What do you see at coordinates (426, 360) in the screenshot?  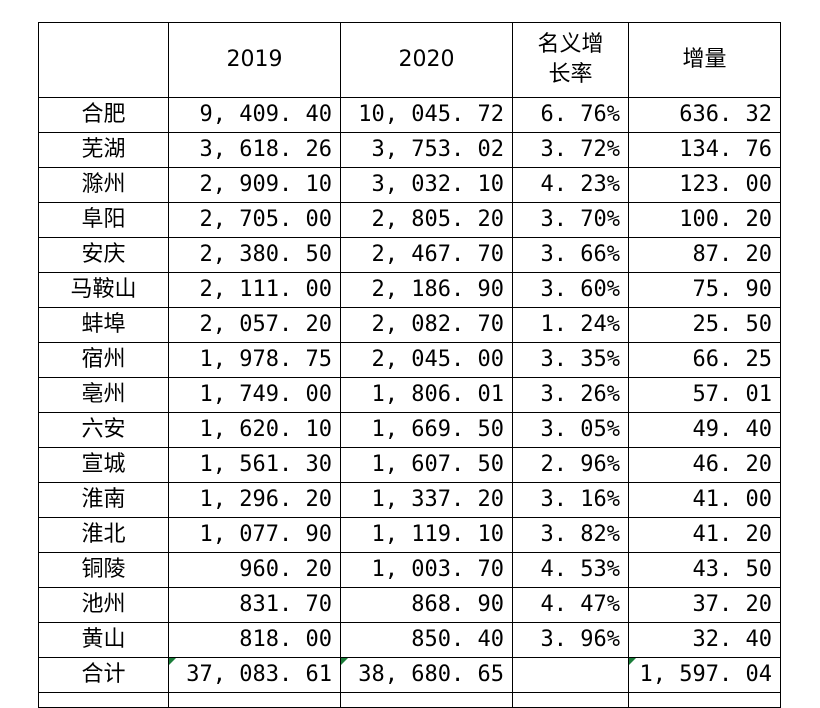 I see `value-2020-cell: 2, 045. 00` at bounding box center [426, 360].